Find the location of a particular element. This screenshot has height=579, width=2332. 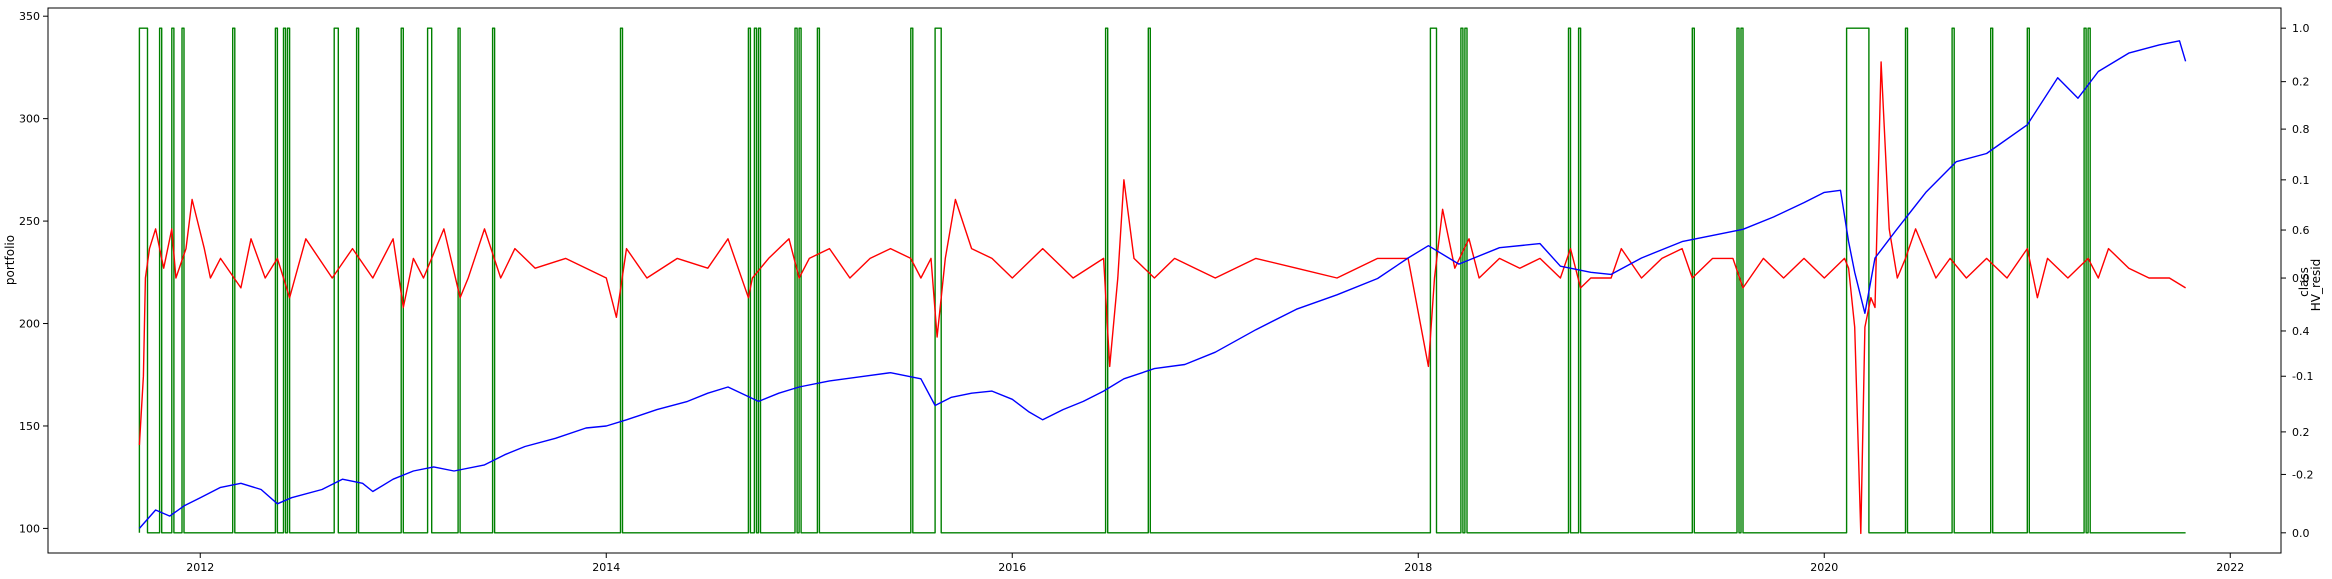

left-tick-label: 300 is located at coordinates (29, 119).